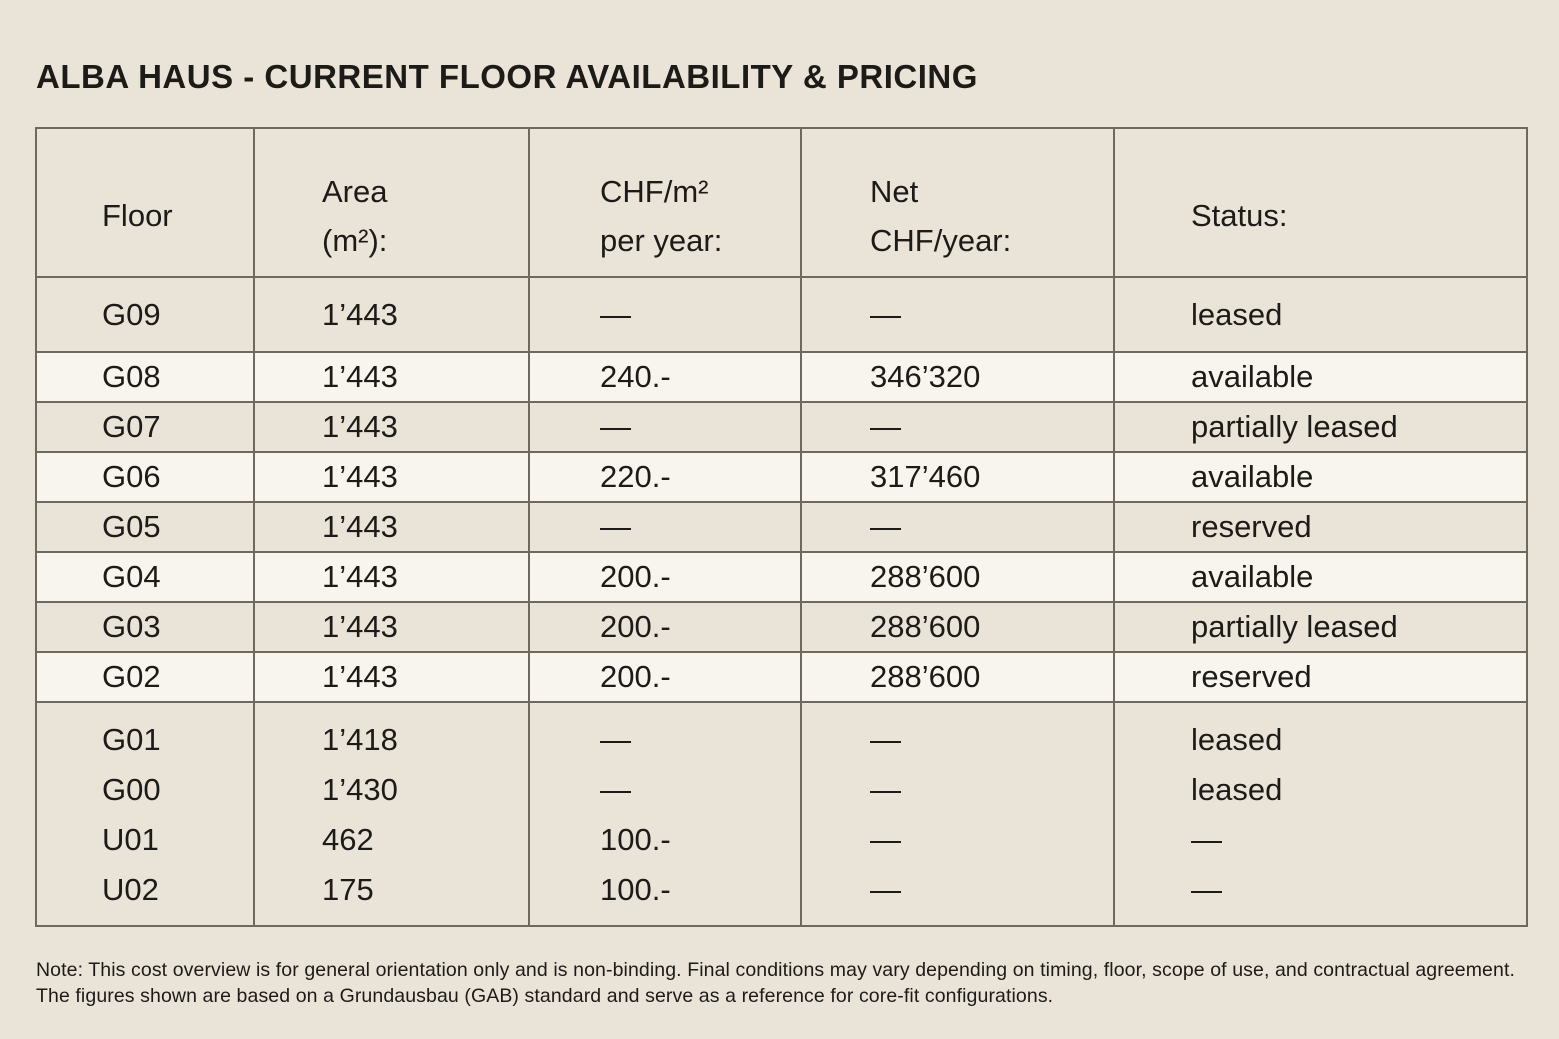  I want to click on cell-floor: G05, so click(145, 527).